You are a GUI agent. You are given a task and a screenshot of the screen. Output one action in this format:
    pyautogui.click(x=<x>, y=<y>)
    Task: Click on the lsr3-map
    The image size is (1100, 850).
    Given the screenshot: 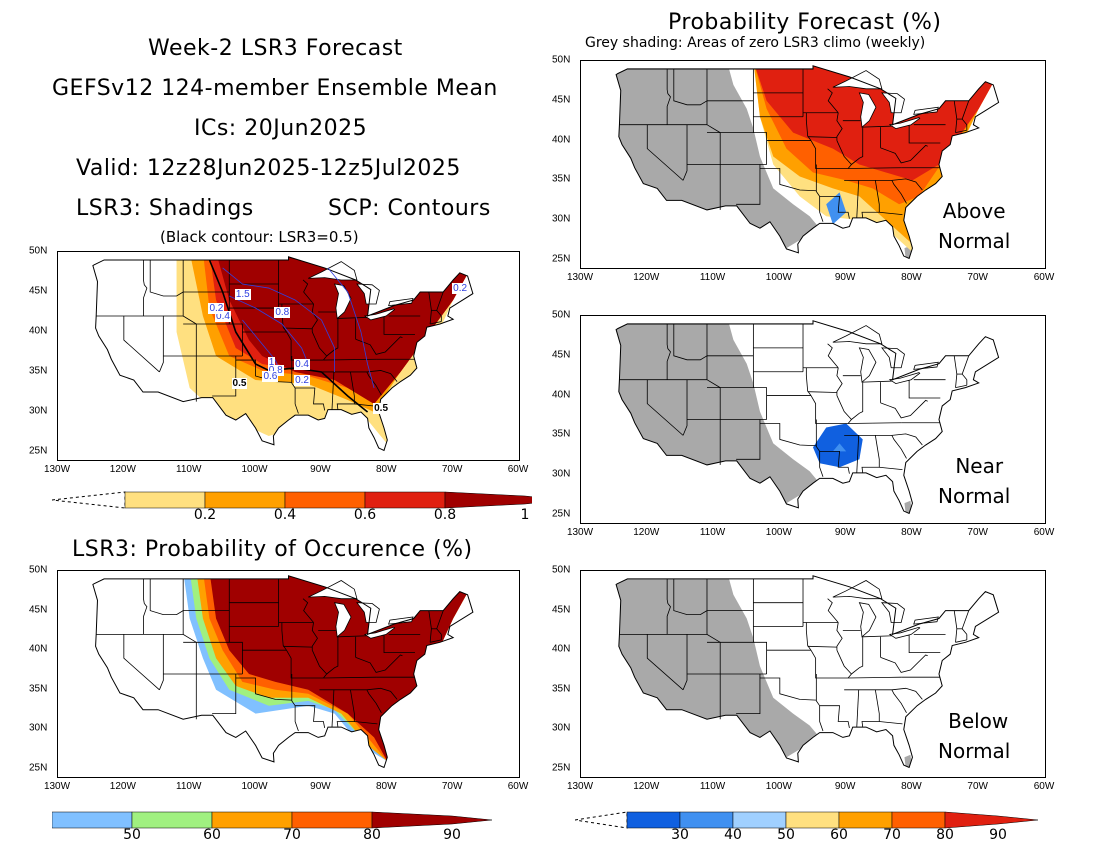 What is the action you would take?
    pyautogui.click(x=288, y=356)
    